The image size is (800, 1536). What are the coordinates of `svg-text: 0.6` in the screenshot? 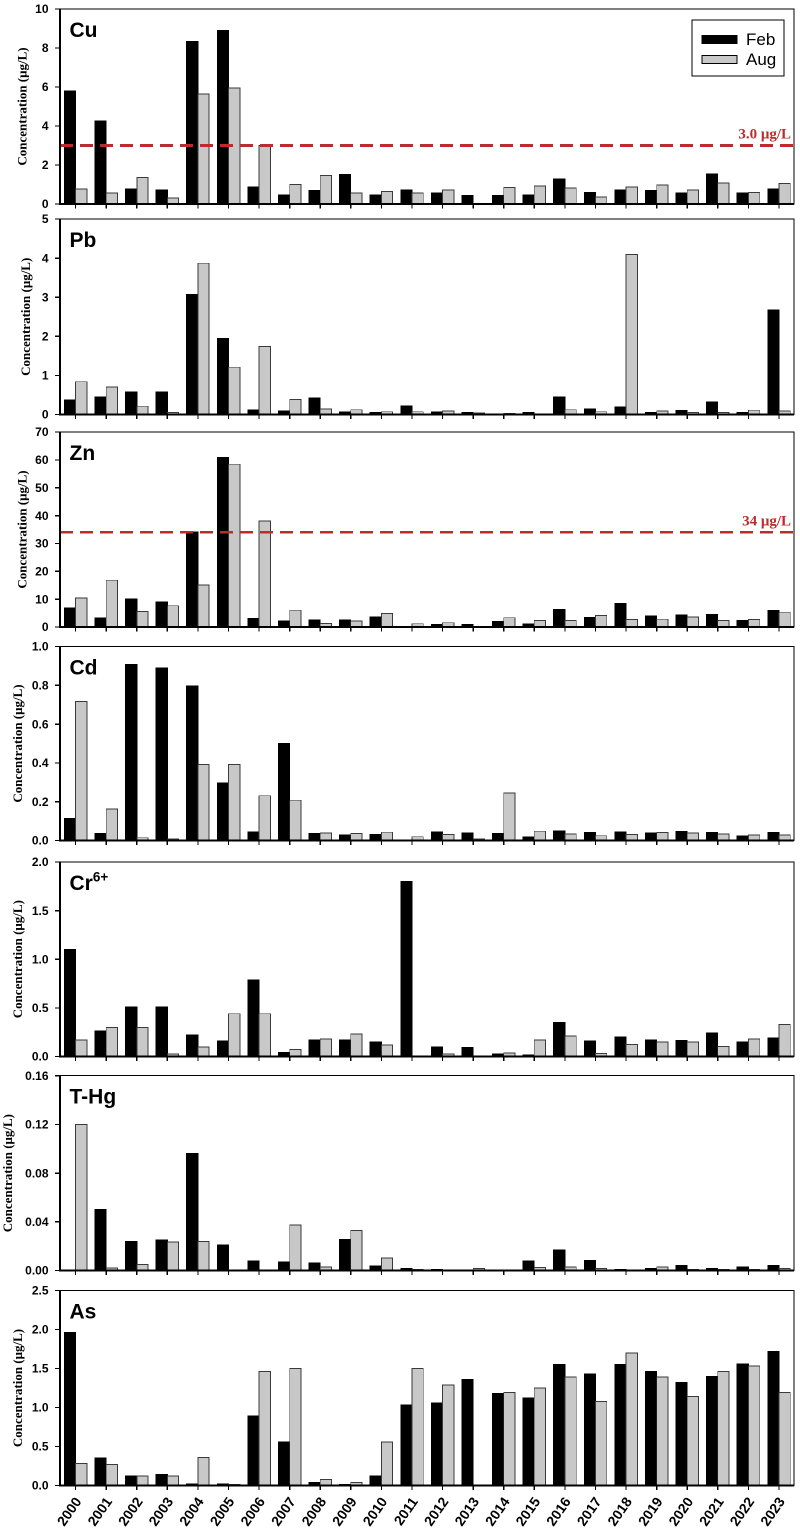 It's located at (40, 724).